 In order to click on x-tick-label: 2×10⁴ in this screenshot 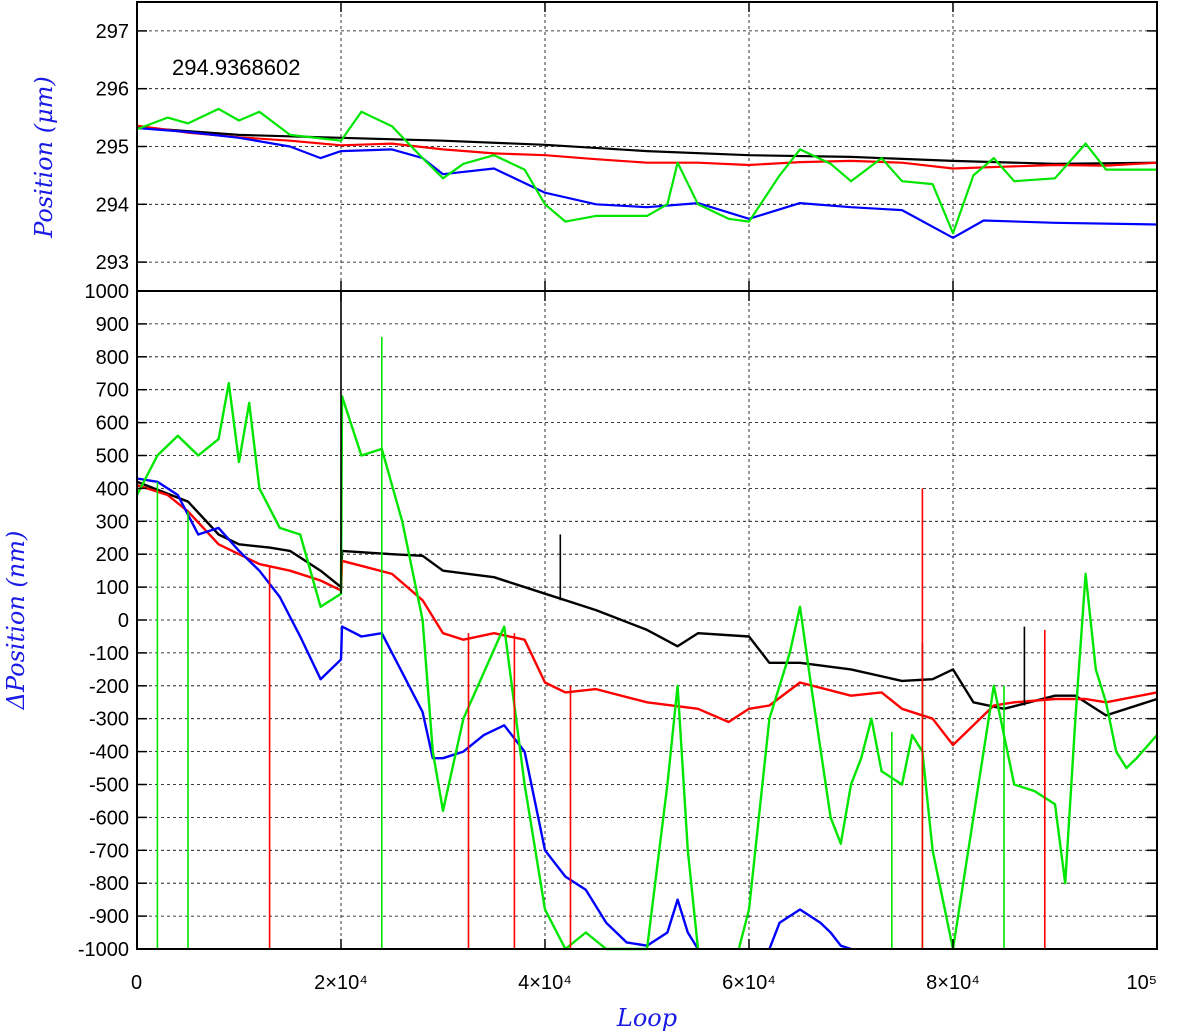, I will do `click(341, 983)`.